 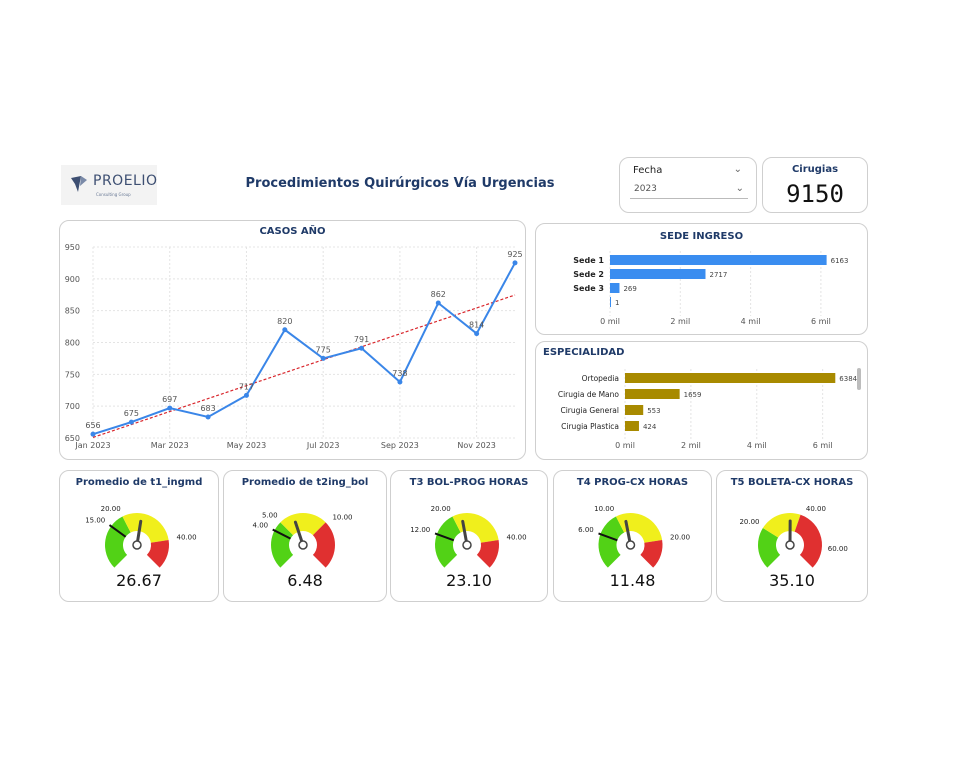 What do you see at coordinates (420, 530) in the screenshot?
I see `gauge-tick-label: 12.00` at bounding box center [420, 530].